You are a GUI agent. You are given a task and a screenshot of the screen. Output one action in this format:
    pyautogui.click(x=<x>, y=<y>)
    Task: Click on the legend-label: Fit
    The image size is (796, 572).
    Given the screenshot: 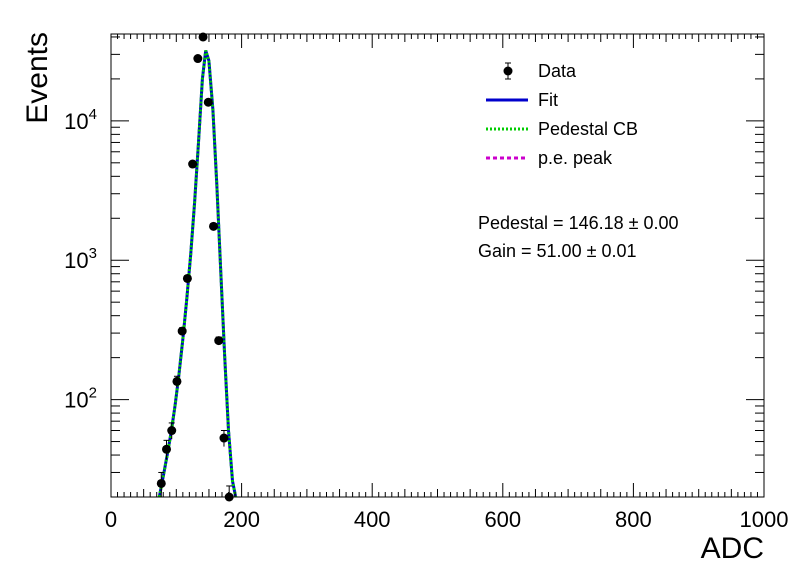 What is the action you would take?
    pyautogui.click(x=548, y=100)
    